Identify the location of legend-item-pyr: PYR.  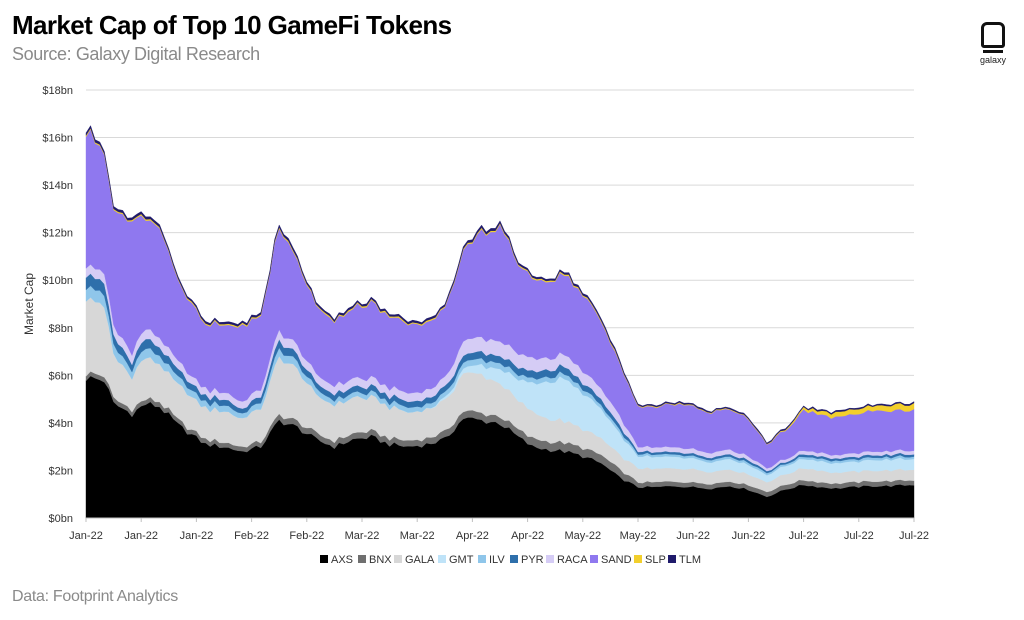
(527, 560).